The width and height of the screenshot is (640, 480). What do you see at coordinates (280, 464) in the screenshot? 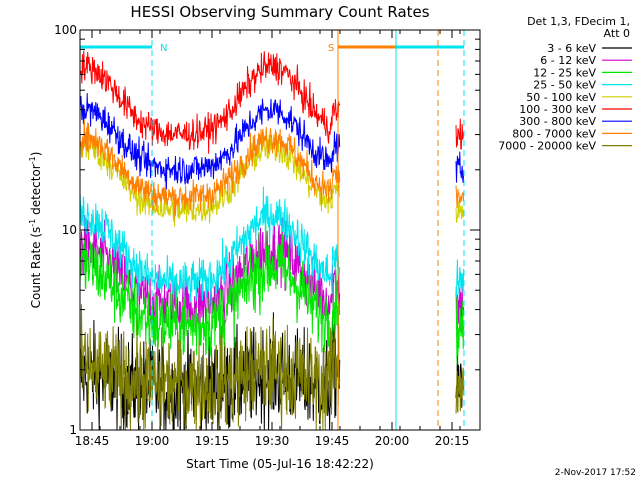
I see `x-axis-label: Start Time (05-Jul-16 18:42:22)` at bounding box center [280, 464].